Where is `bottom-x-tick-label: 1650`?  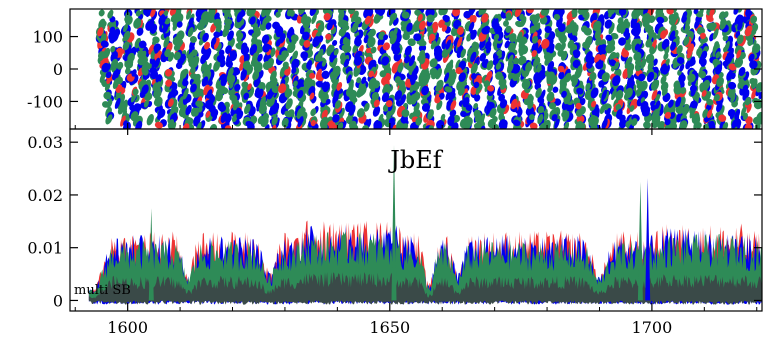 bottom-x-tick-label: 1650 is located at coordinates (389, 327).